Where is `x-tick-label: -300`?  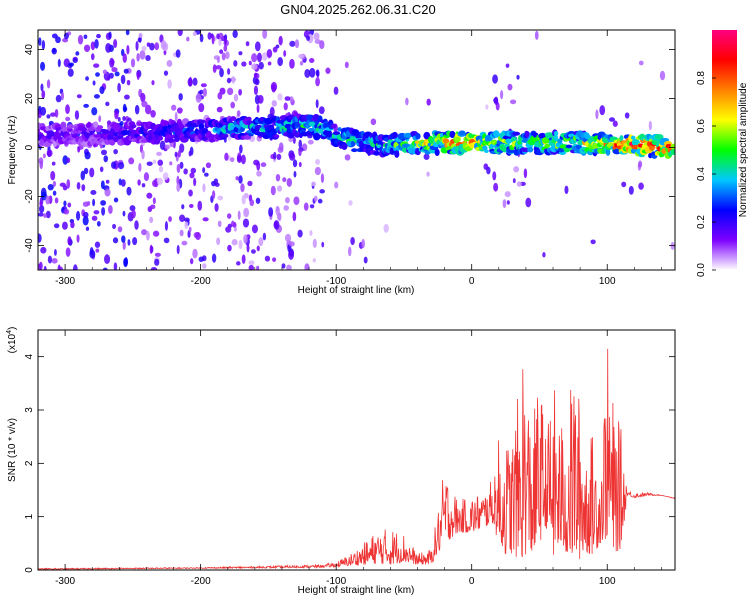
x-tick-label: -300 is located at coordinates (65, 281).